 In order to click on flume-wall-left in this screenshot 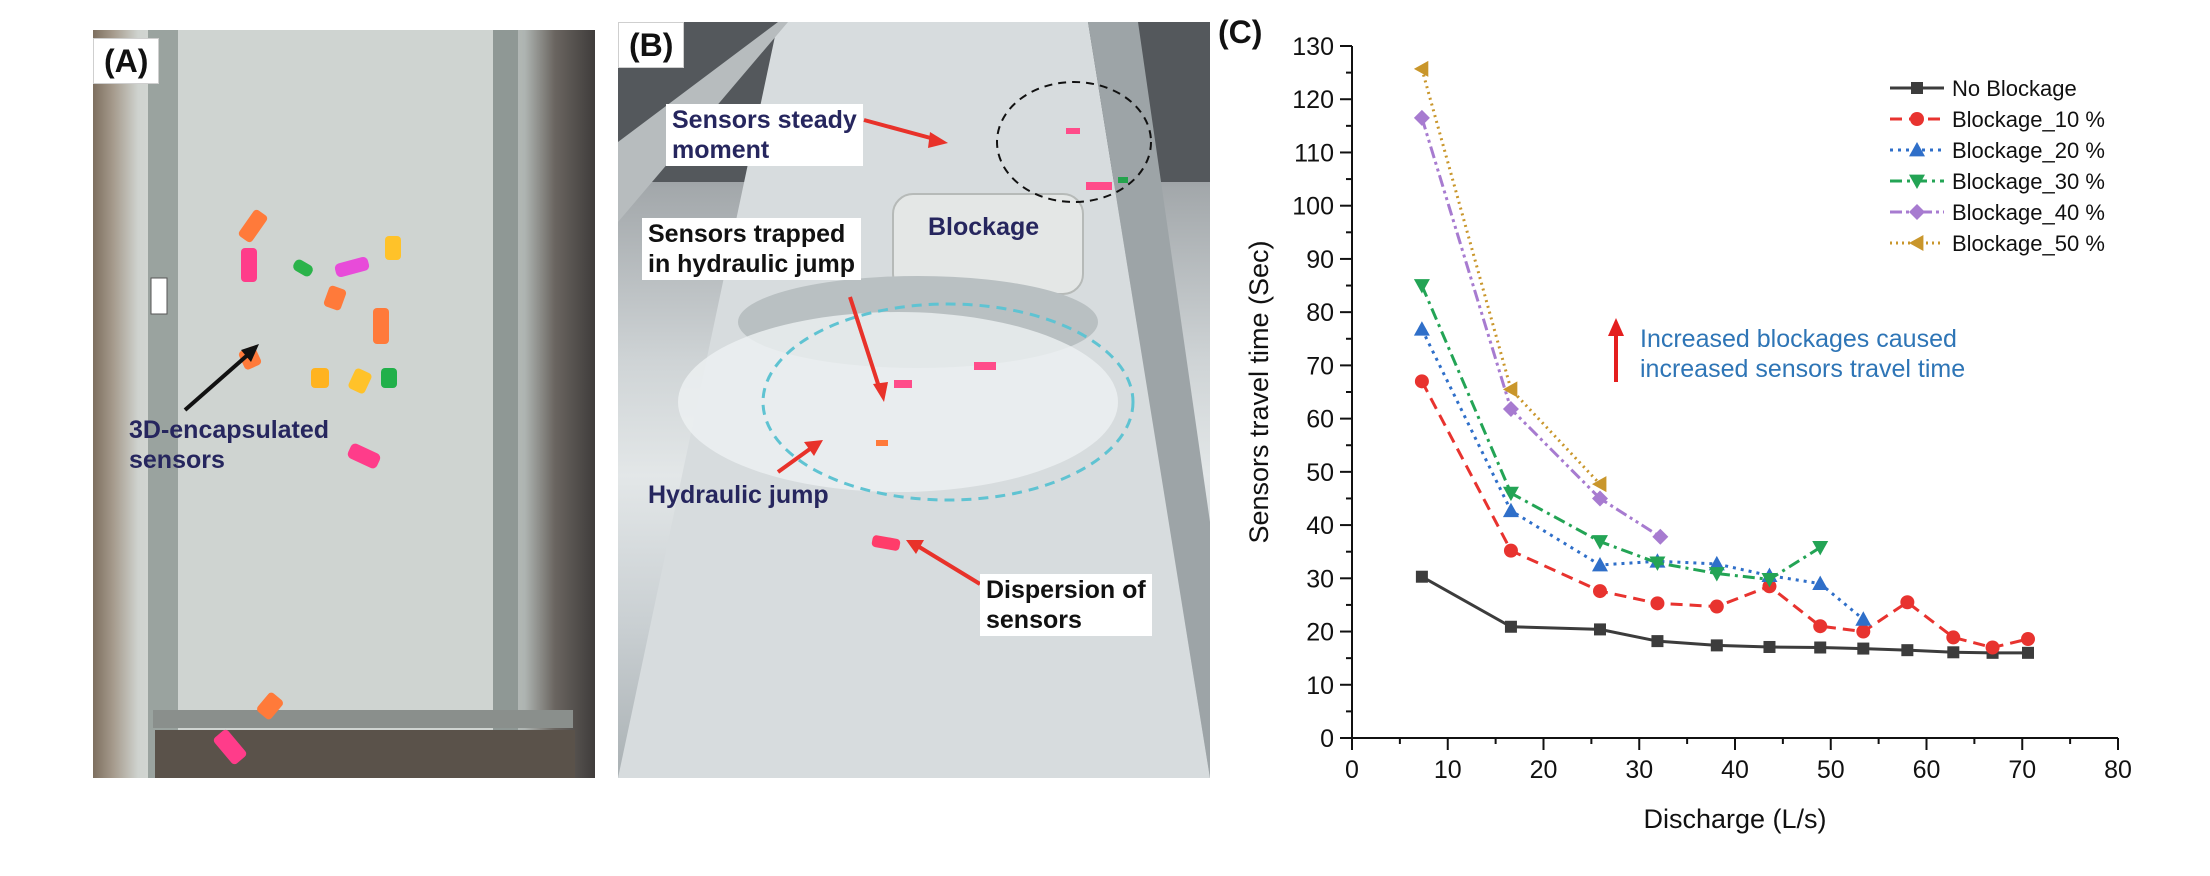, I will do `click(163, 404)`.